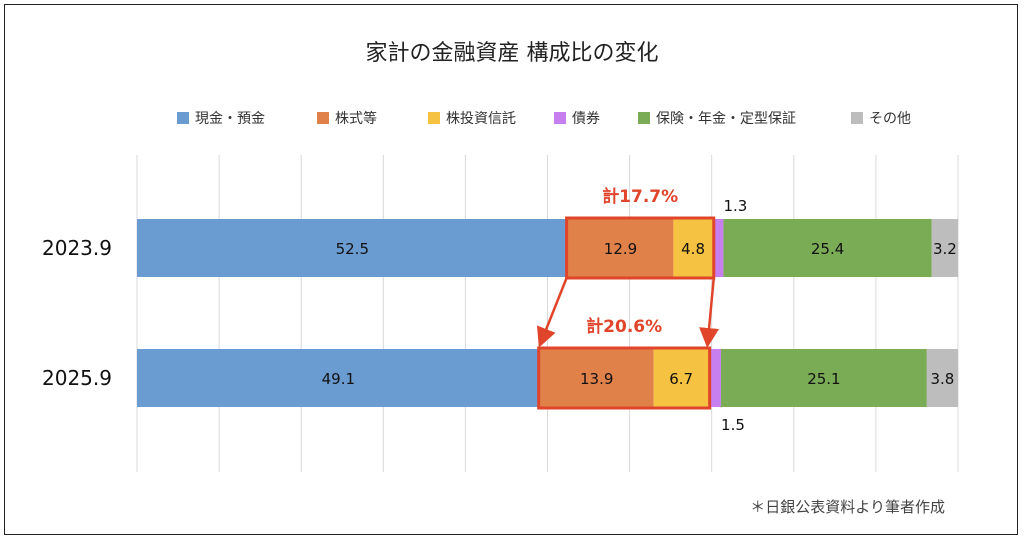  Describe the element at coordinates (77, 378) in the screenshot. I see `category-label: 2025.9` at that location.